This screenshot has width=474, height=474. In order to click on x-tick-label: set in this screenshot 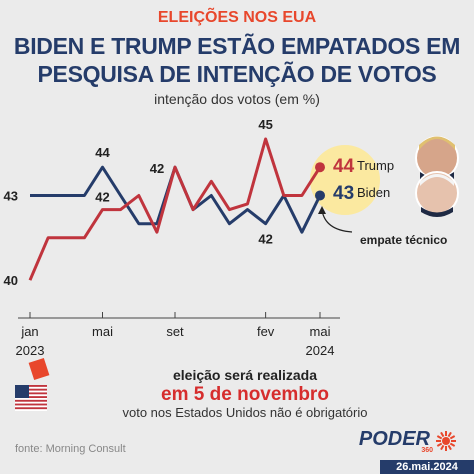, I will do `click(175, 331)`.